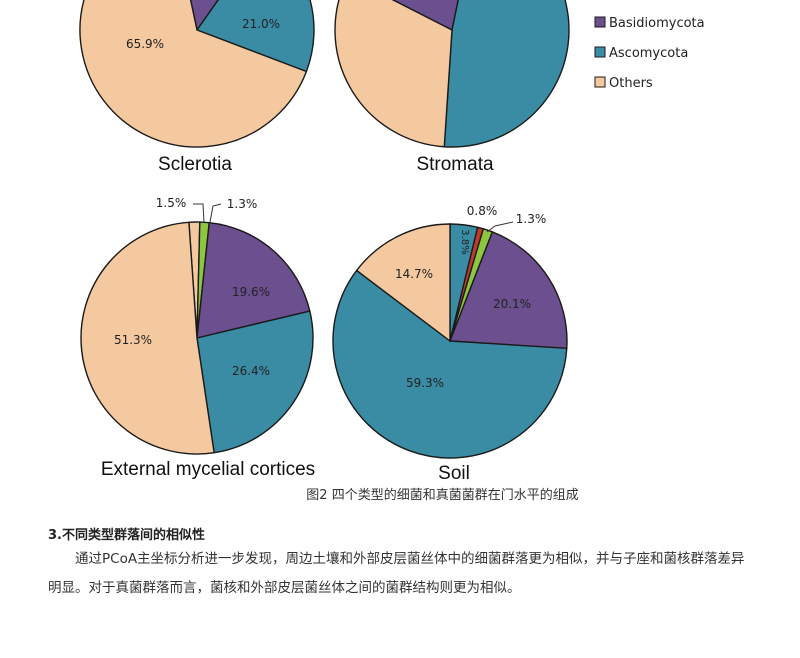 Image resolution: width=800 pixels, height=658 pixels. What do you see at coordinates (171, 203) in the screenshot?
I see `slice-outer-label-0: 1.5%` at bounding box center [171, 203].